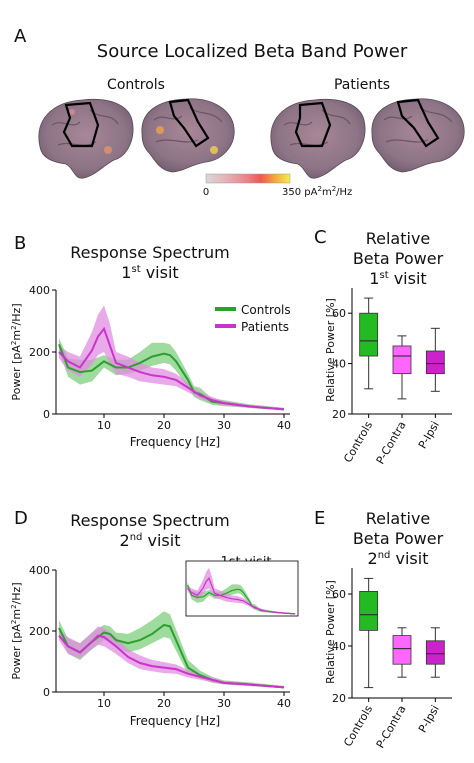 This screenshot has width=474, height=763. Describe the element at coordinates (398, 238) in the screenshot. I see `panel-c-title-line1: Relative` at that location.